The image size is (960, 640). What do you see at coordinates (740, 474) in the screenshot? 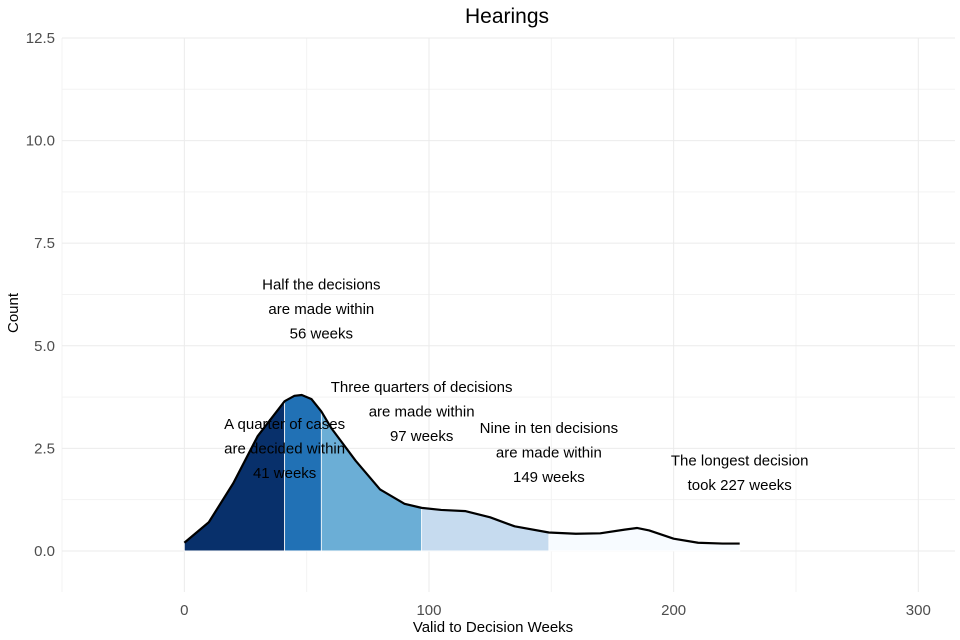
I see `annotation: The longest decision took 227 weeks` at bounding box center [740, 474].